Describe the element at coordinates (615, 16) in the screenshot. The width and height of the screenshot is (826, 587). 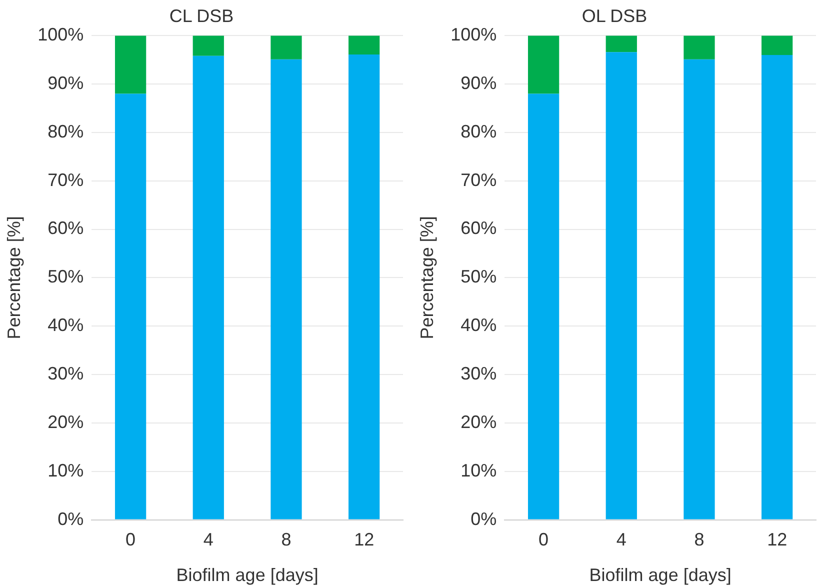
I see `chart-title: OL DSB` at that location.